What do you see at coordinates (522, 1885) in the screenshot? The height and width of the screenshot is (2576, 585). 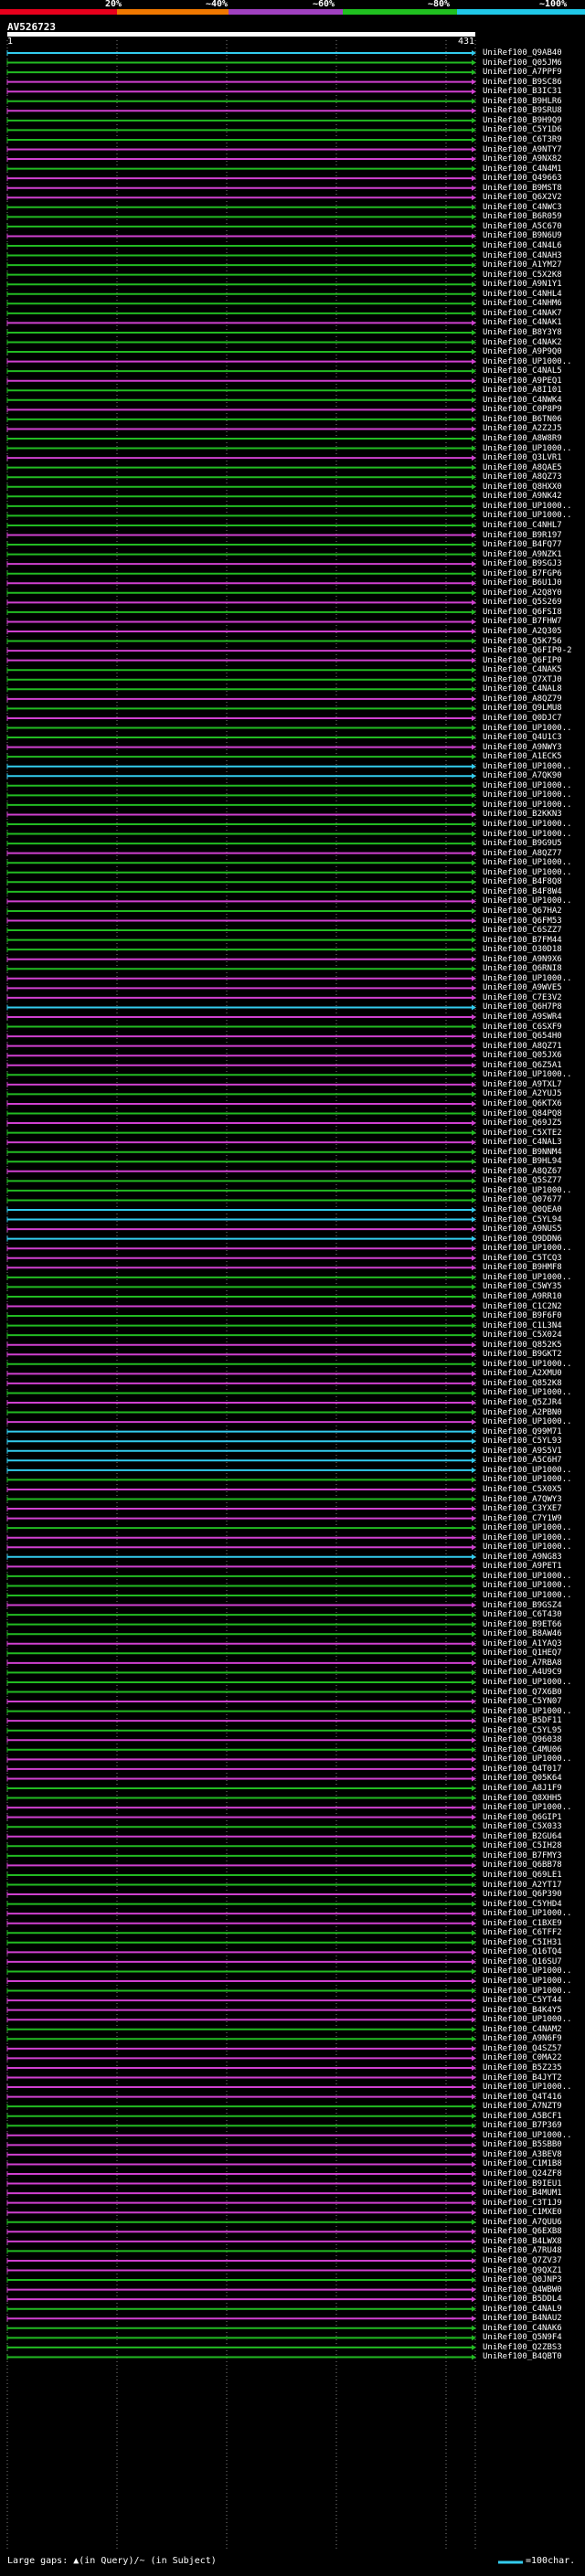 I see `hit-label: UniRef100_A2YT17` at bounding box center [522, 1885].